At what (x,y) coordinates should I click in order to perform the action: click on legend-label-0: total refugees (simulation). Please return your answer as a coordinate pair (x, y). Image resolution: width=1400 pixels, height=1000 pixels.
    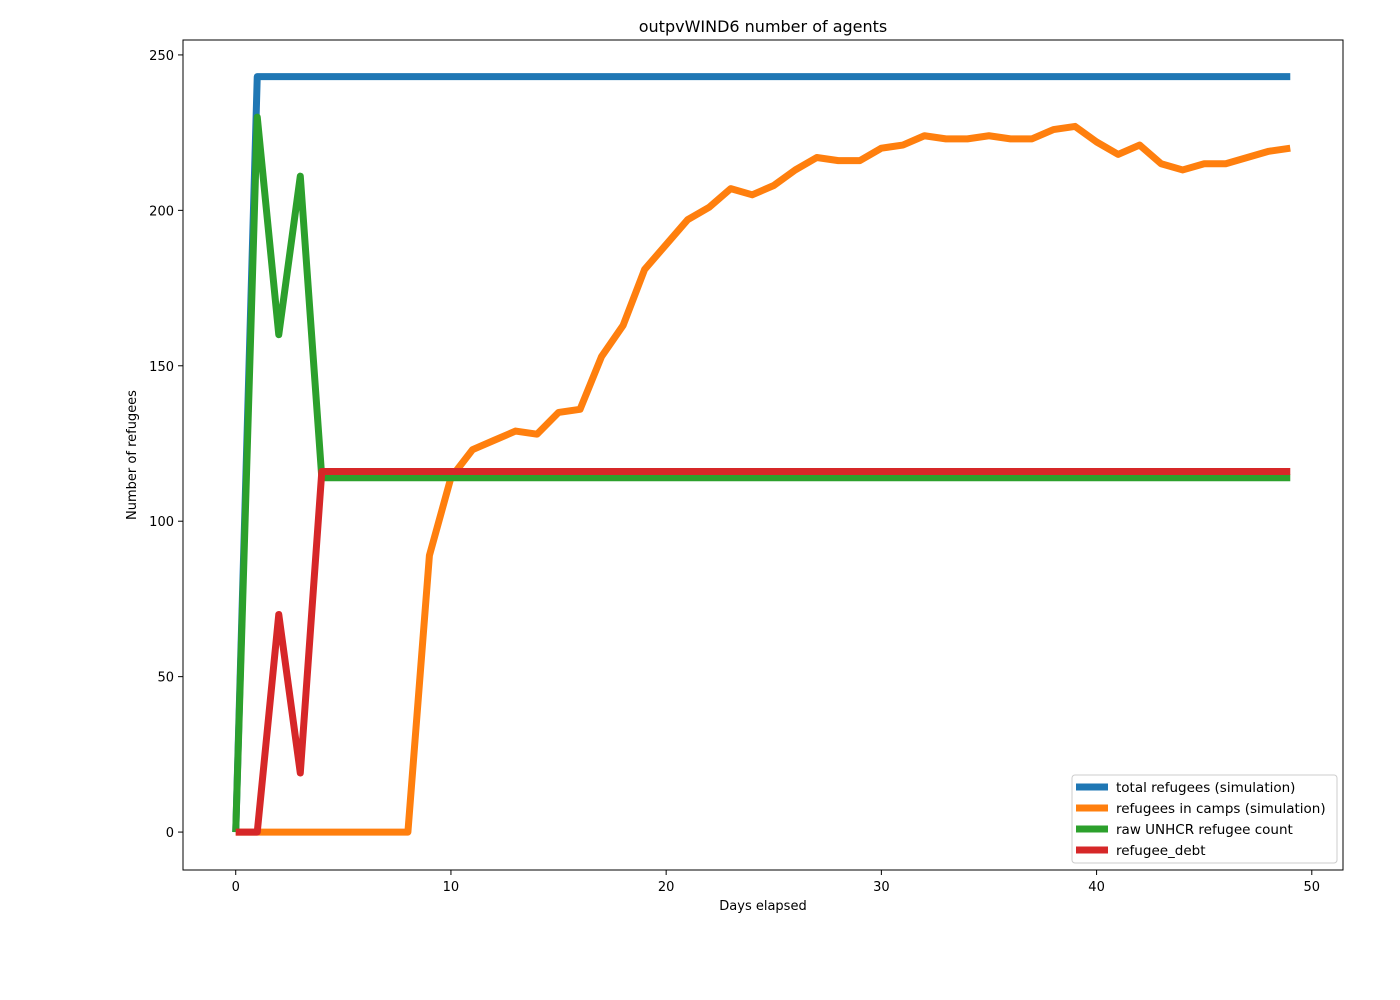
    Looking at the image, I should click on (1205, 788).